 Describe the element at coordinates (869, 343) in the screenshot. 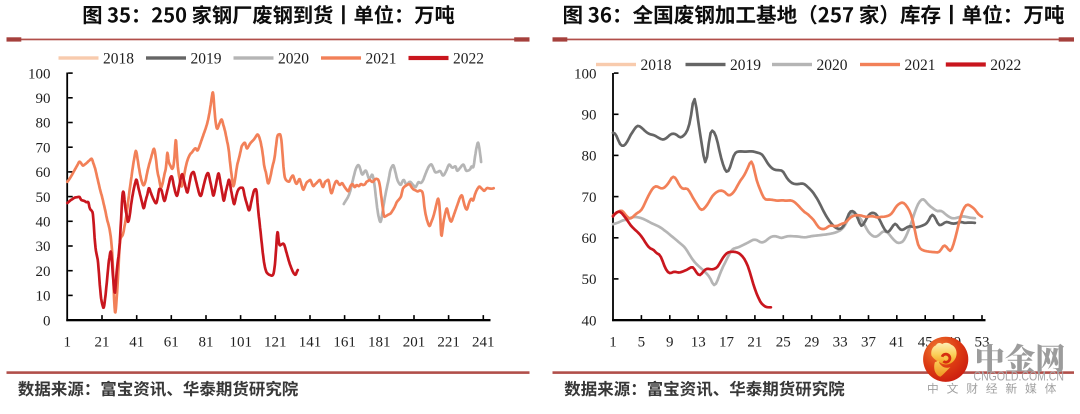

I see `svg-text: 37` at that location.